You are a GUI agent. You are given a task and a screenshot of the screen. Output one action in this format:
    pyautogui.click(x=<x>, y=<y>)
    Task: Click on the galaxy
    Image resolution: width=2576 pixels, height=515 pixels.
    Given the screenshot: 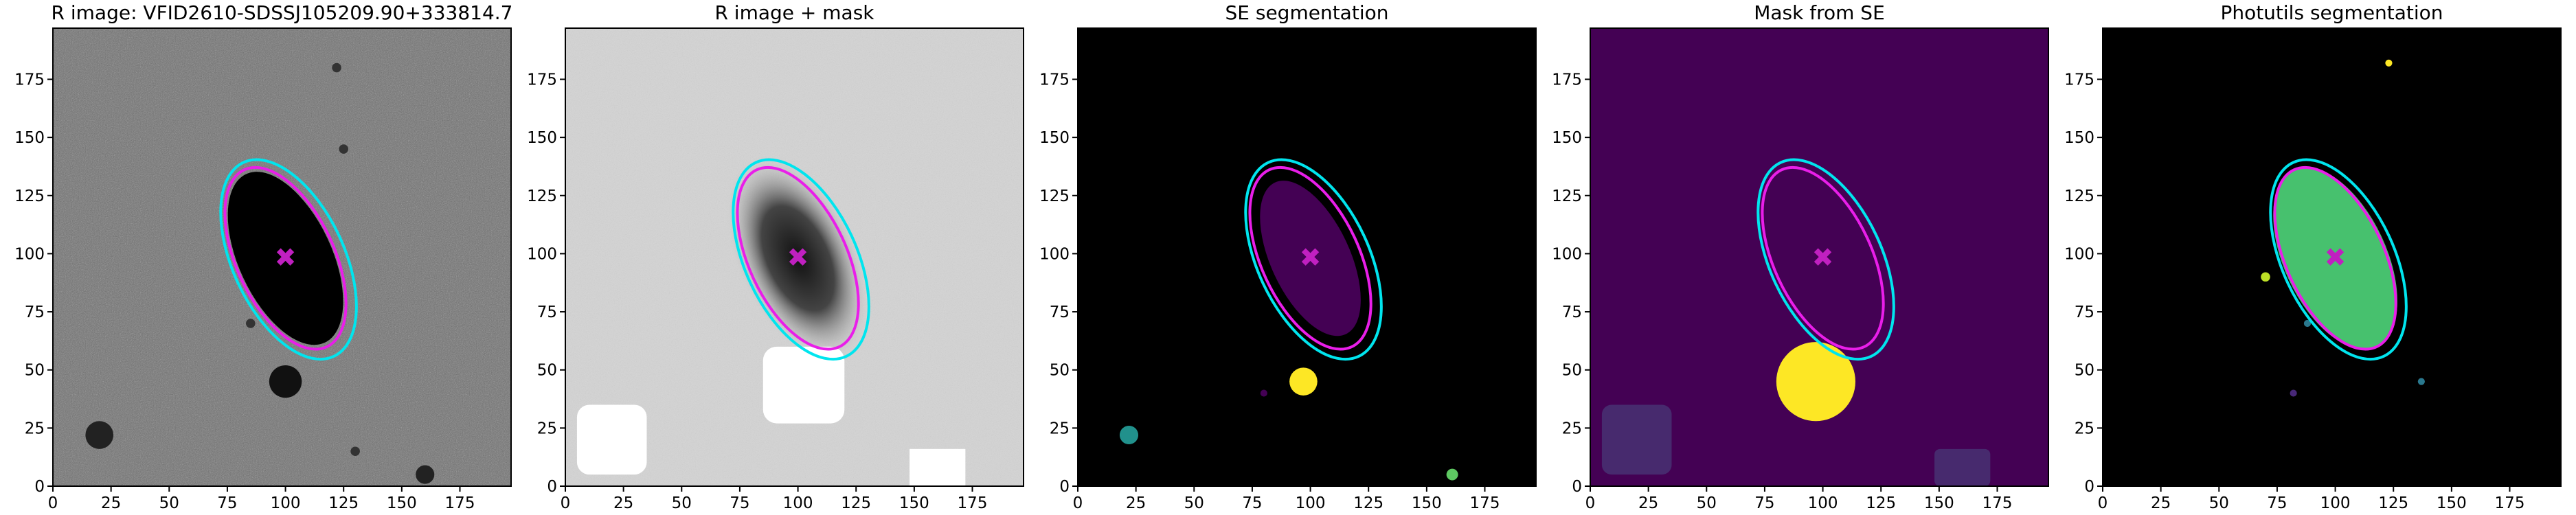 What is the action you would take?
    pyautogui.click(x=285, y=258)
    